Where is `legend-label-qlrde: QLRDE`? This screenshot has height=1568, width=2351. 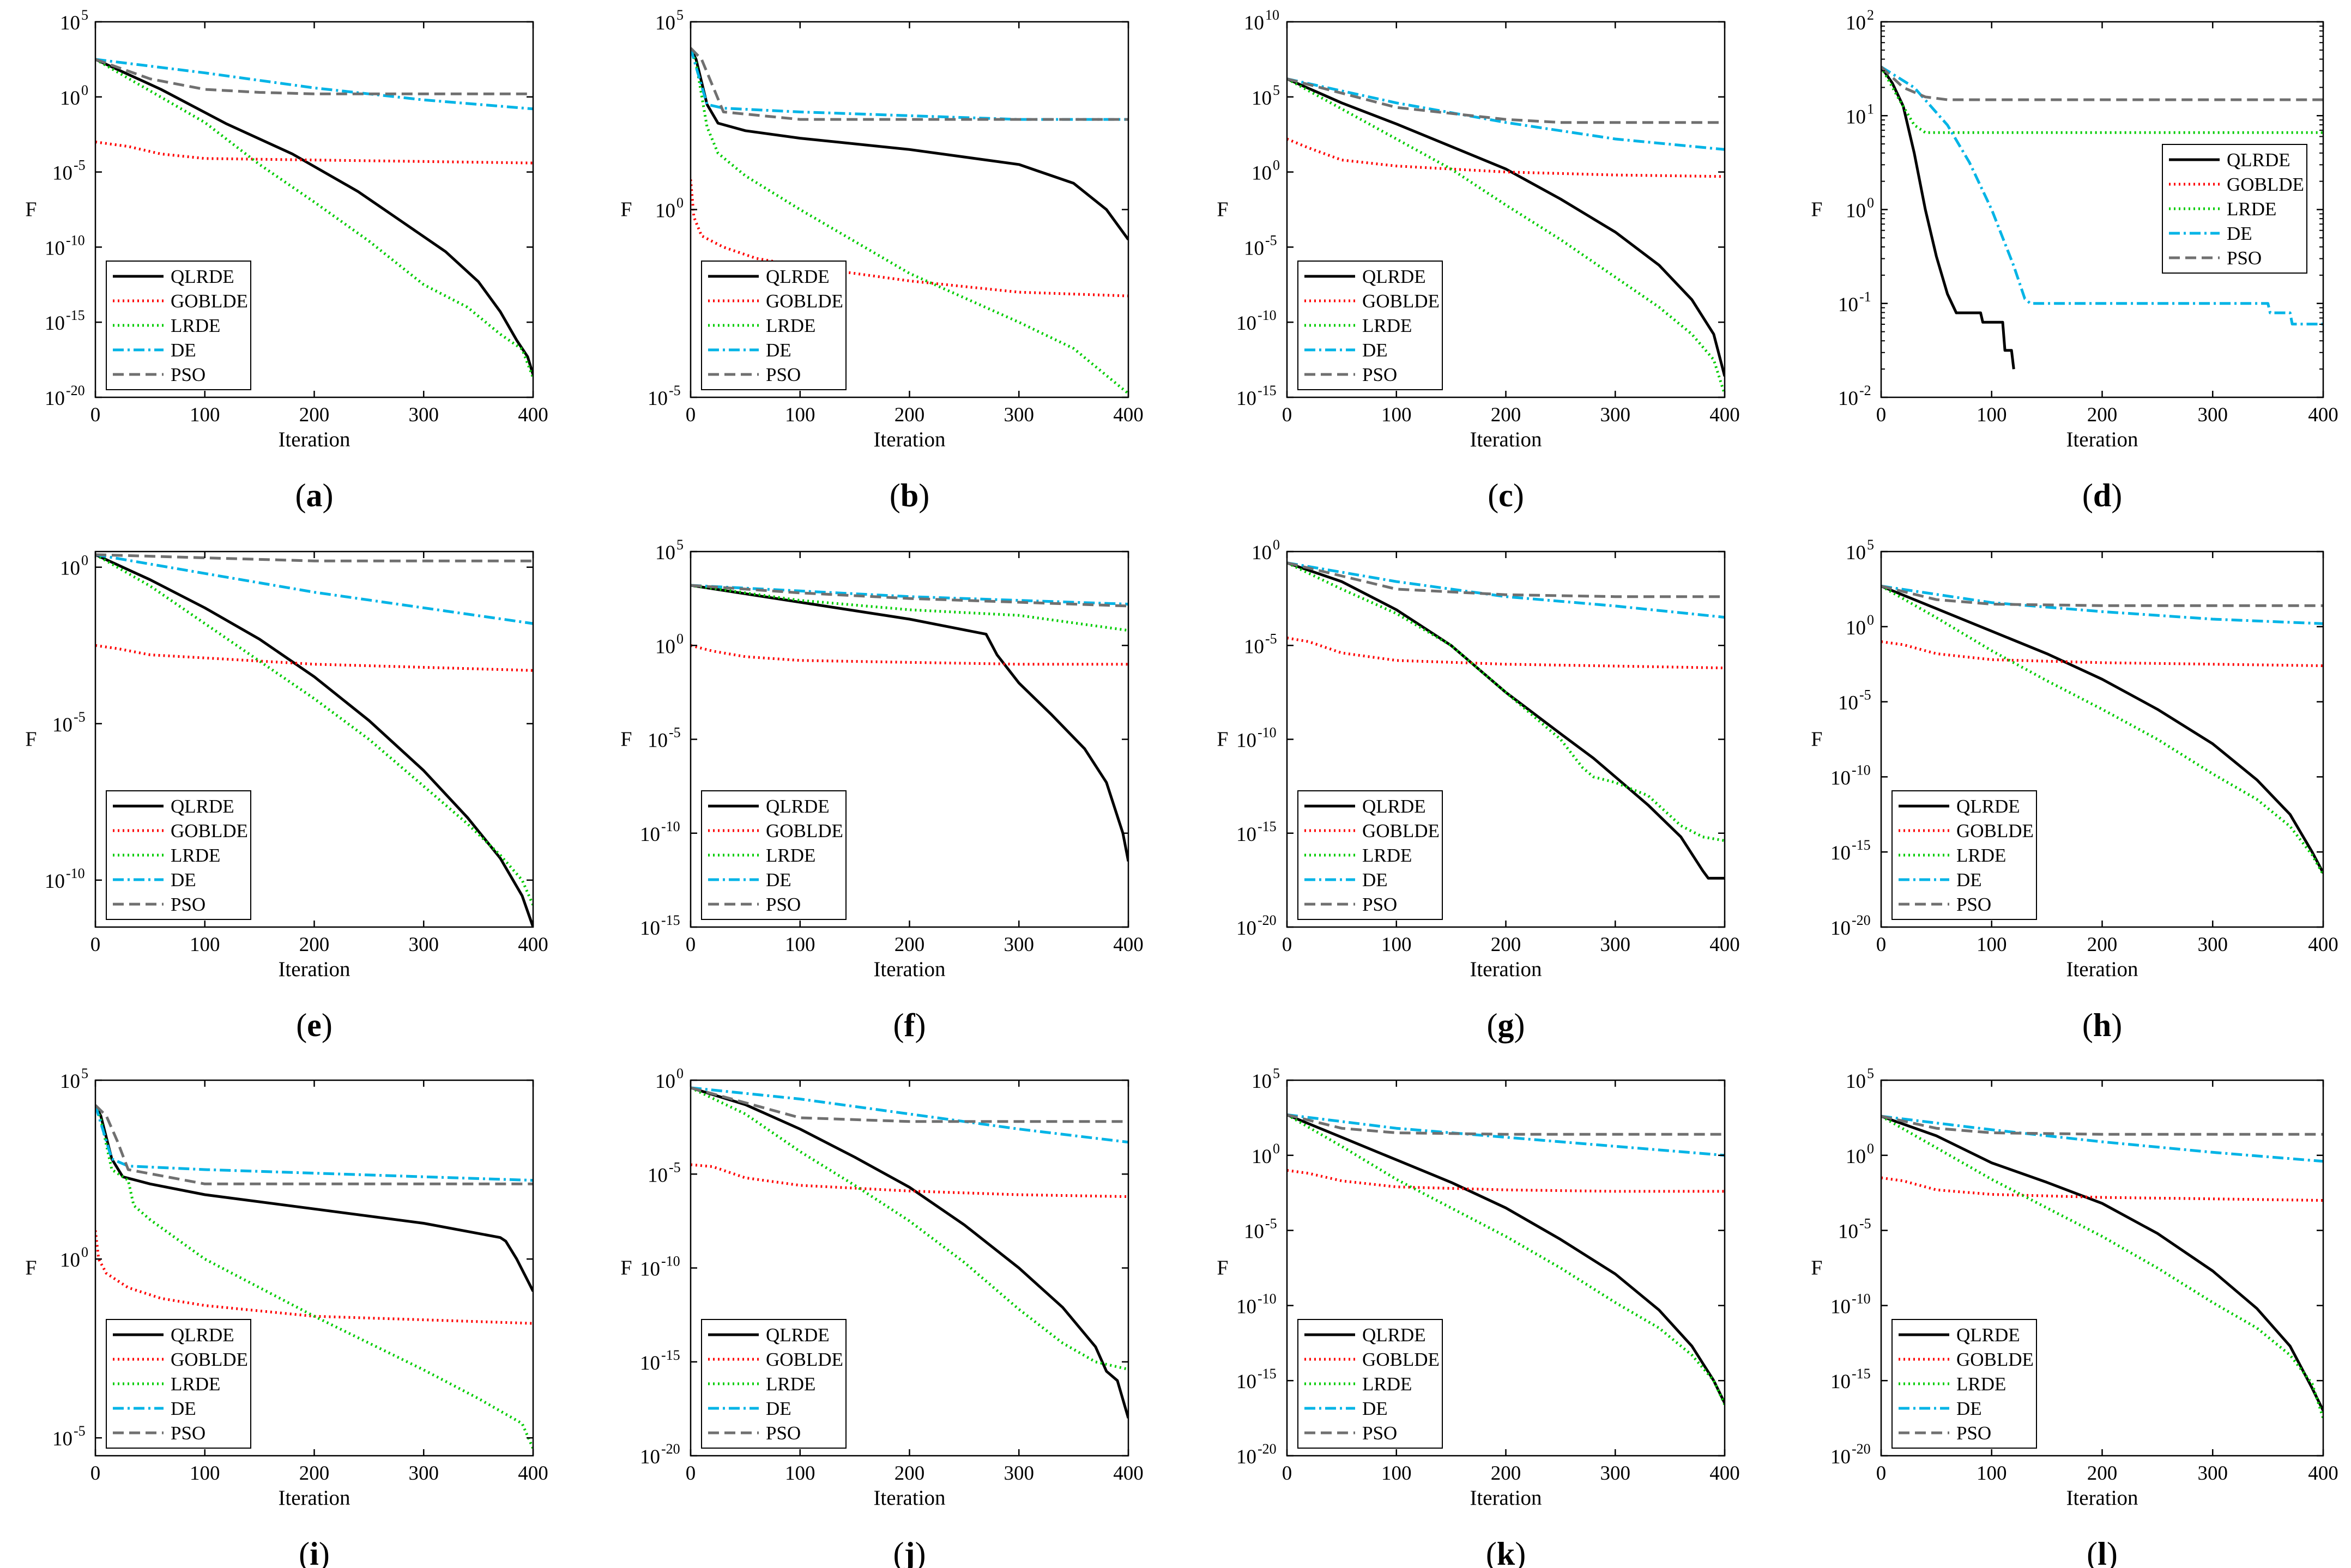 legend-label-qlrde: QLRDE is located at coordinates (202, 1335).